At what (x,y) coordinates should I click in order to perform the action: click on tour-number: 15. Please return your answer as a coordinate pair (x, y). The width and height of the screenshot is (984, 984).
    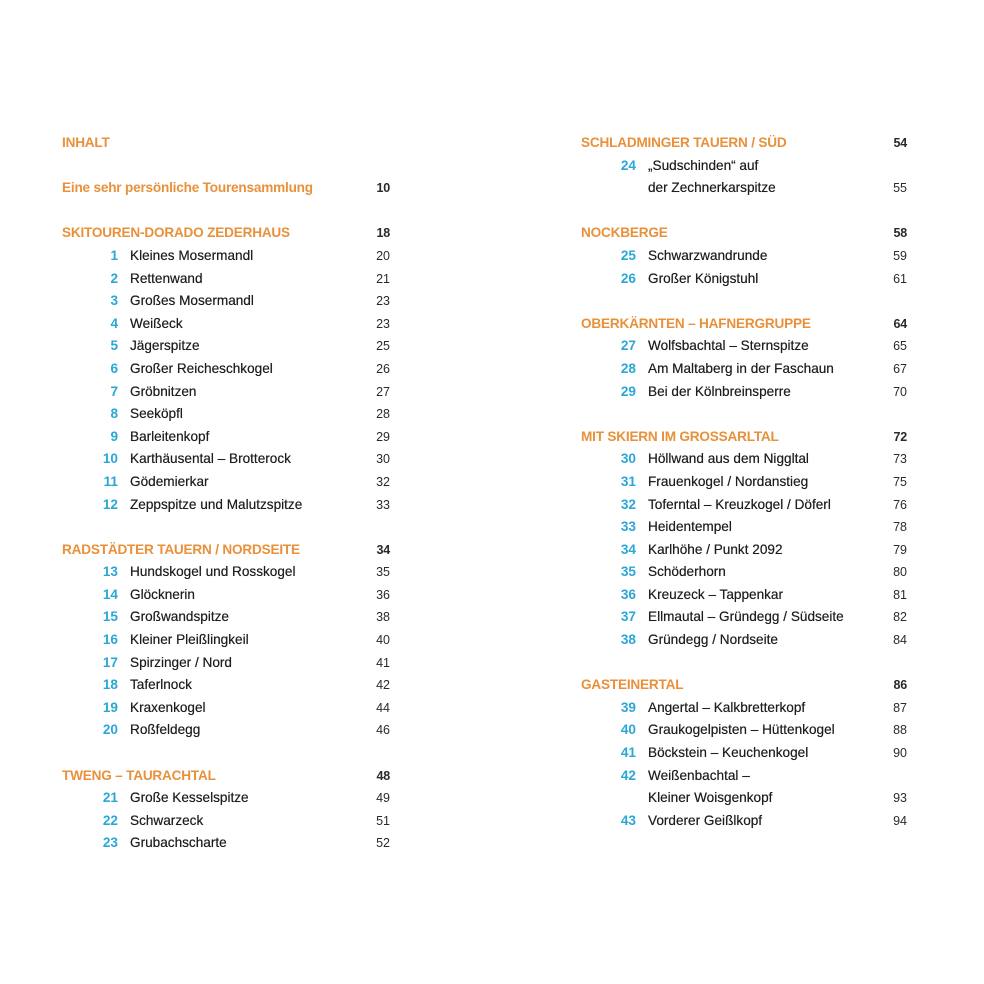
    Looking at the image, I should click on (110, 617).